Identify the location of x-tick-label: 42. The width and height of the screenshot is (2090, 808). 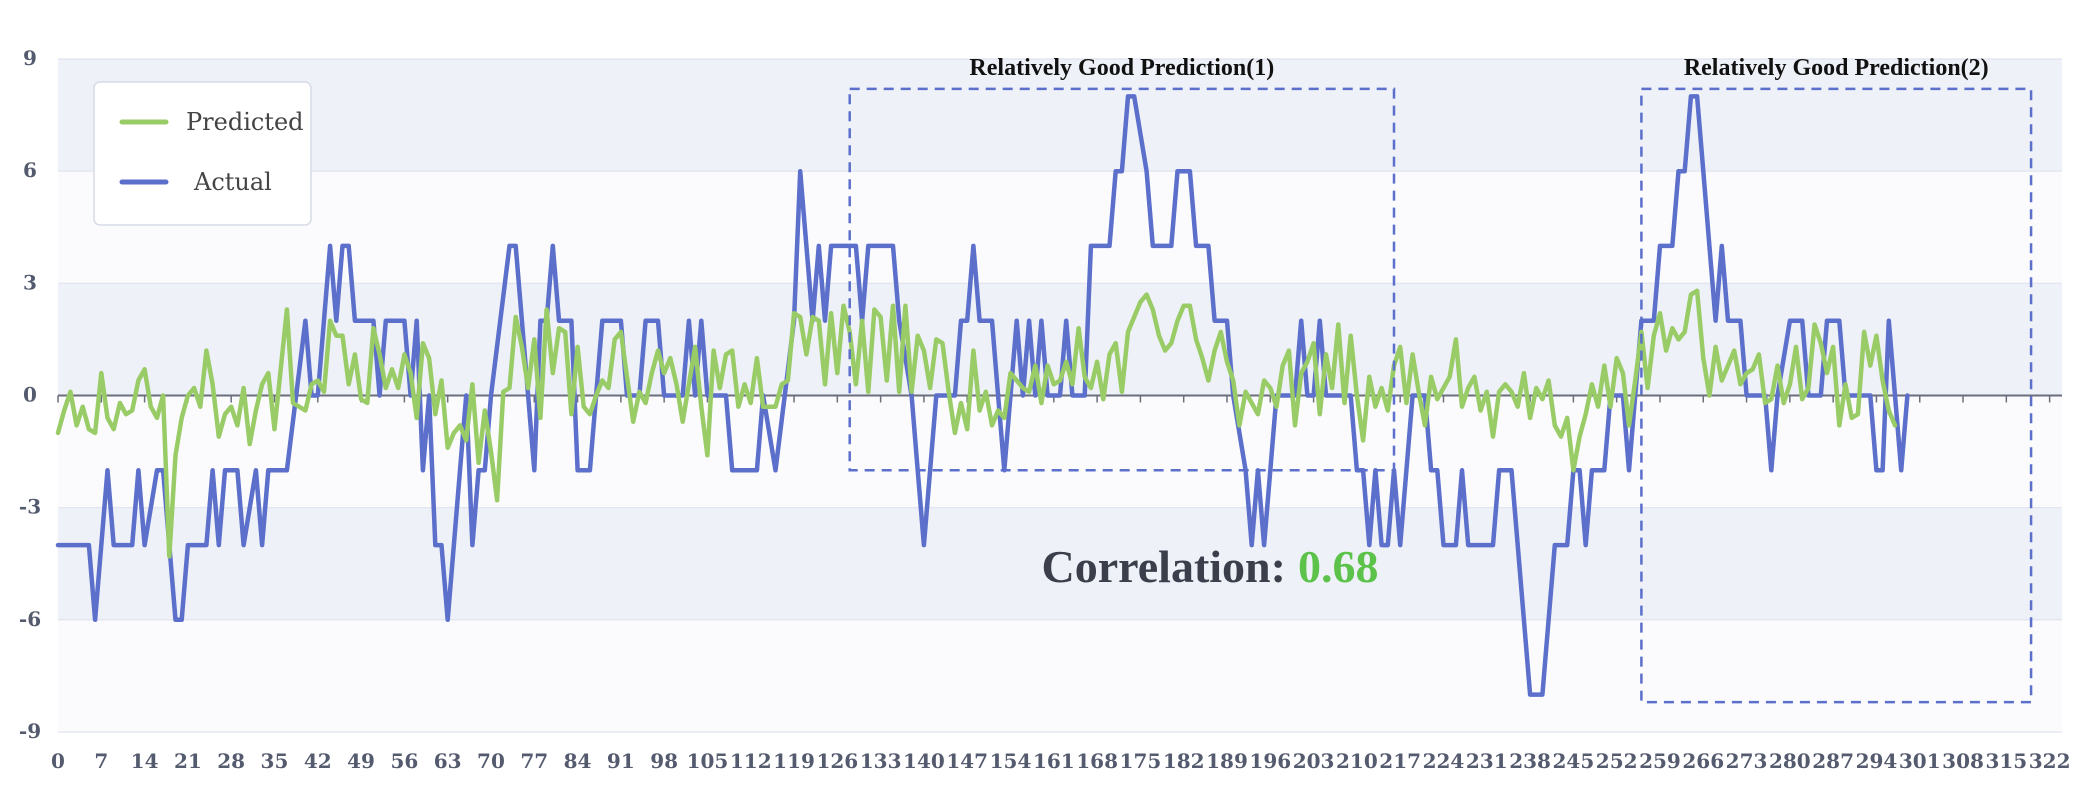
(318, 761).